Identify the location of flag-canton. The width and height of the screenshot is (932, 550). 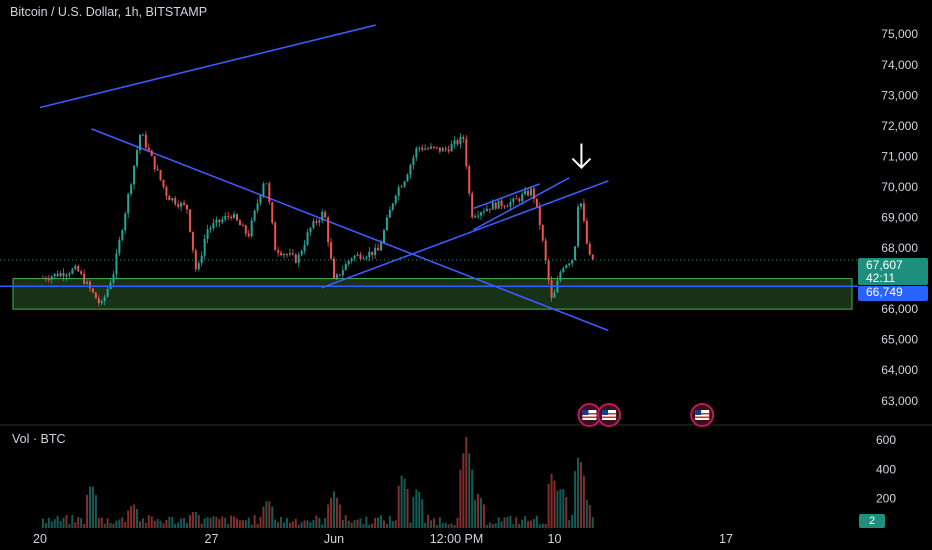
(605, 412).